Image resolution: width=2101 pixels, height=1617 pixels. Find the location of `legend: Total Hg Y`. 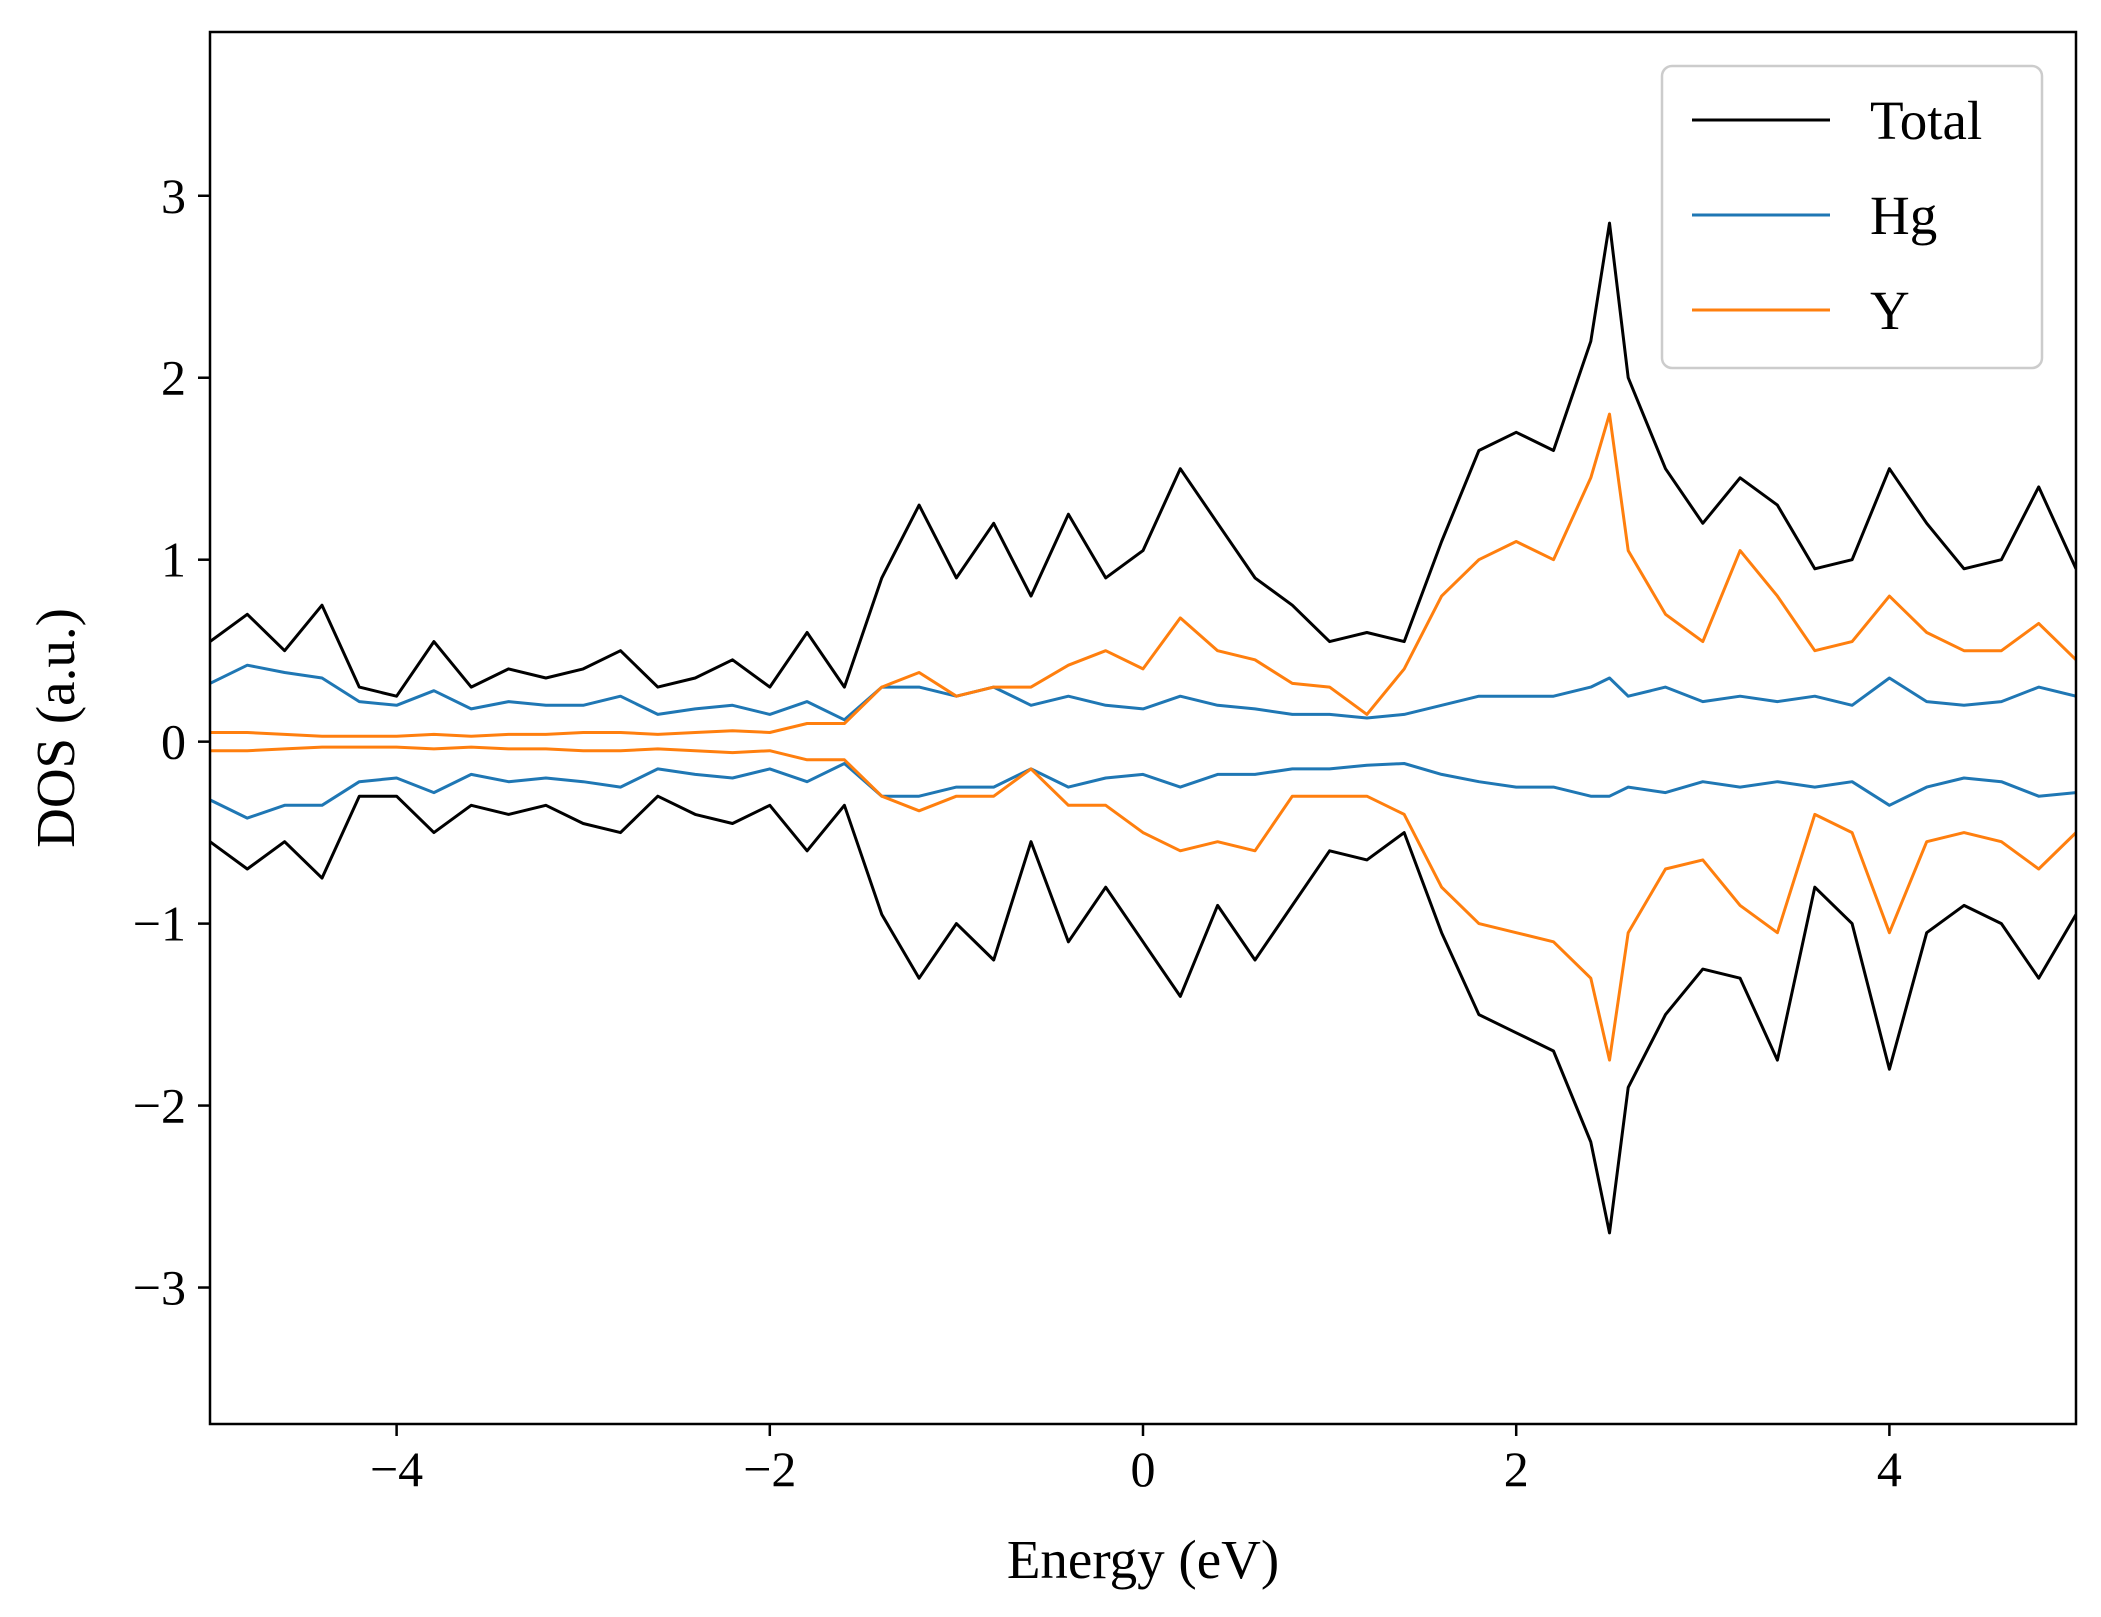

legend: Total Hg Y is located at coordinates (1852, 217).